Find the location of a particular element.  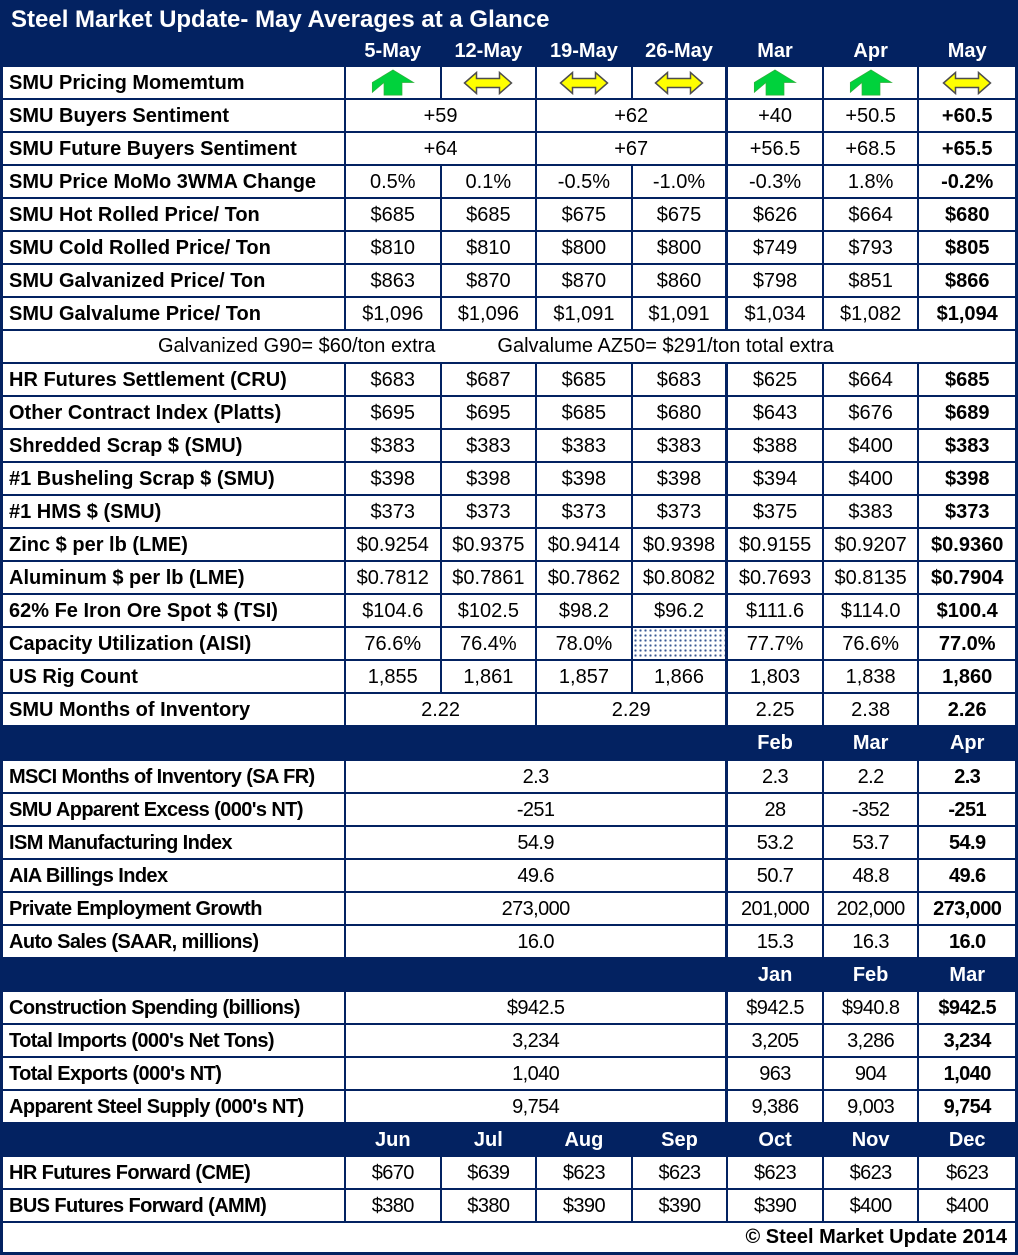

corner-cell is located at coordinates (174, 51).